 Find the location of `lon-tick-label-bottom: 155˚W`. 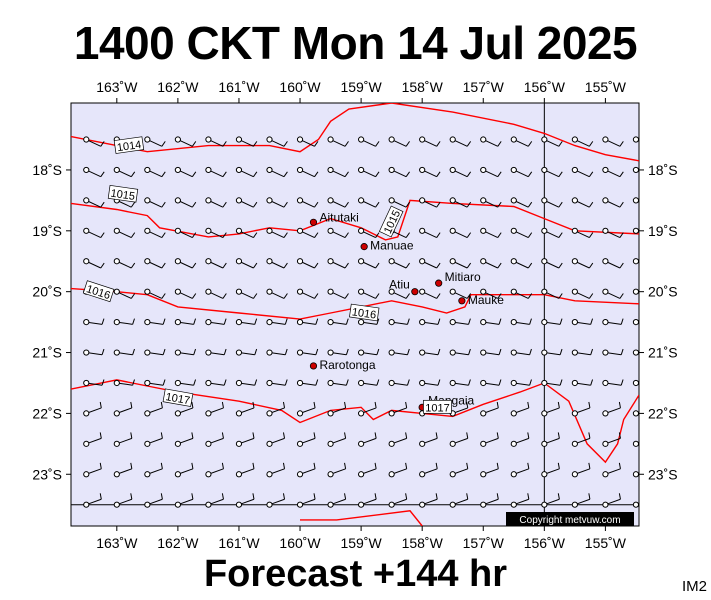

lon-tick-label-bottom: 155˚W is located at coordinates (606, 543).